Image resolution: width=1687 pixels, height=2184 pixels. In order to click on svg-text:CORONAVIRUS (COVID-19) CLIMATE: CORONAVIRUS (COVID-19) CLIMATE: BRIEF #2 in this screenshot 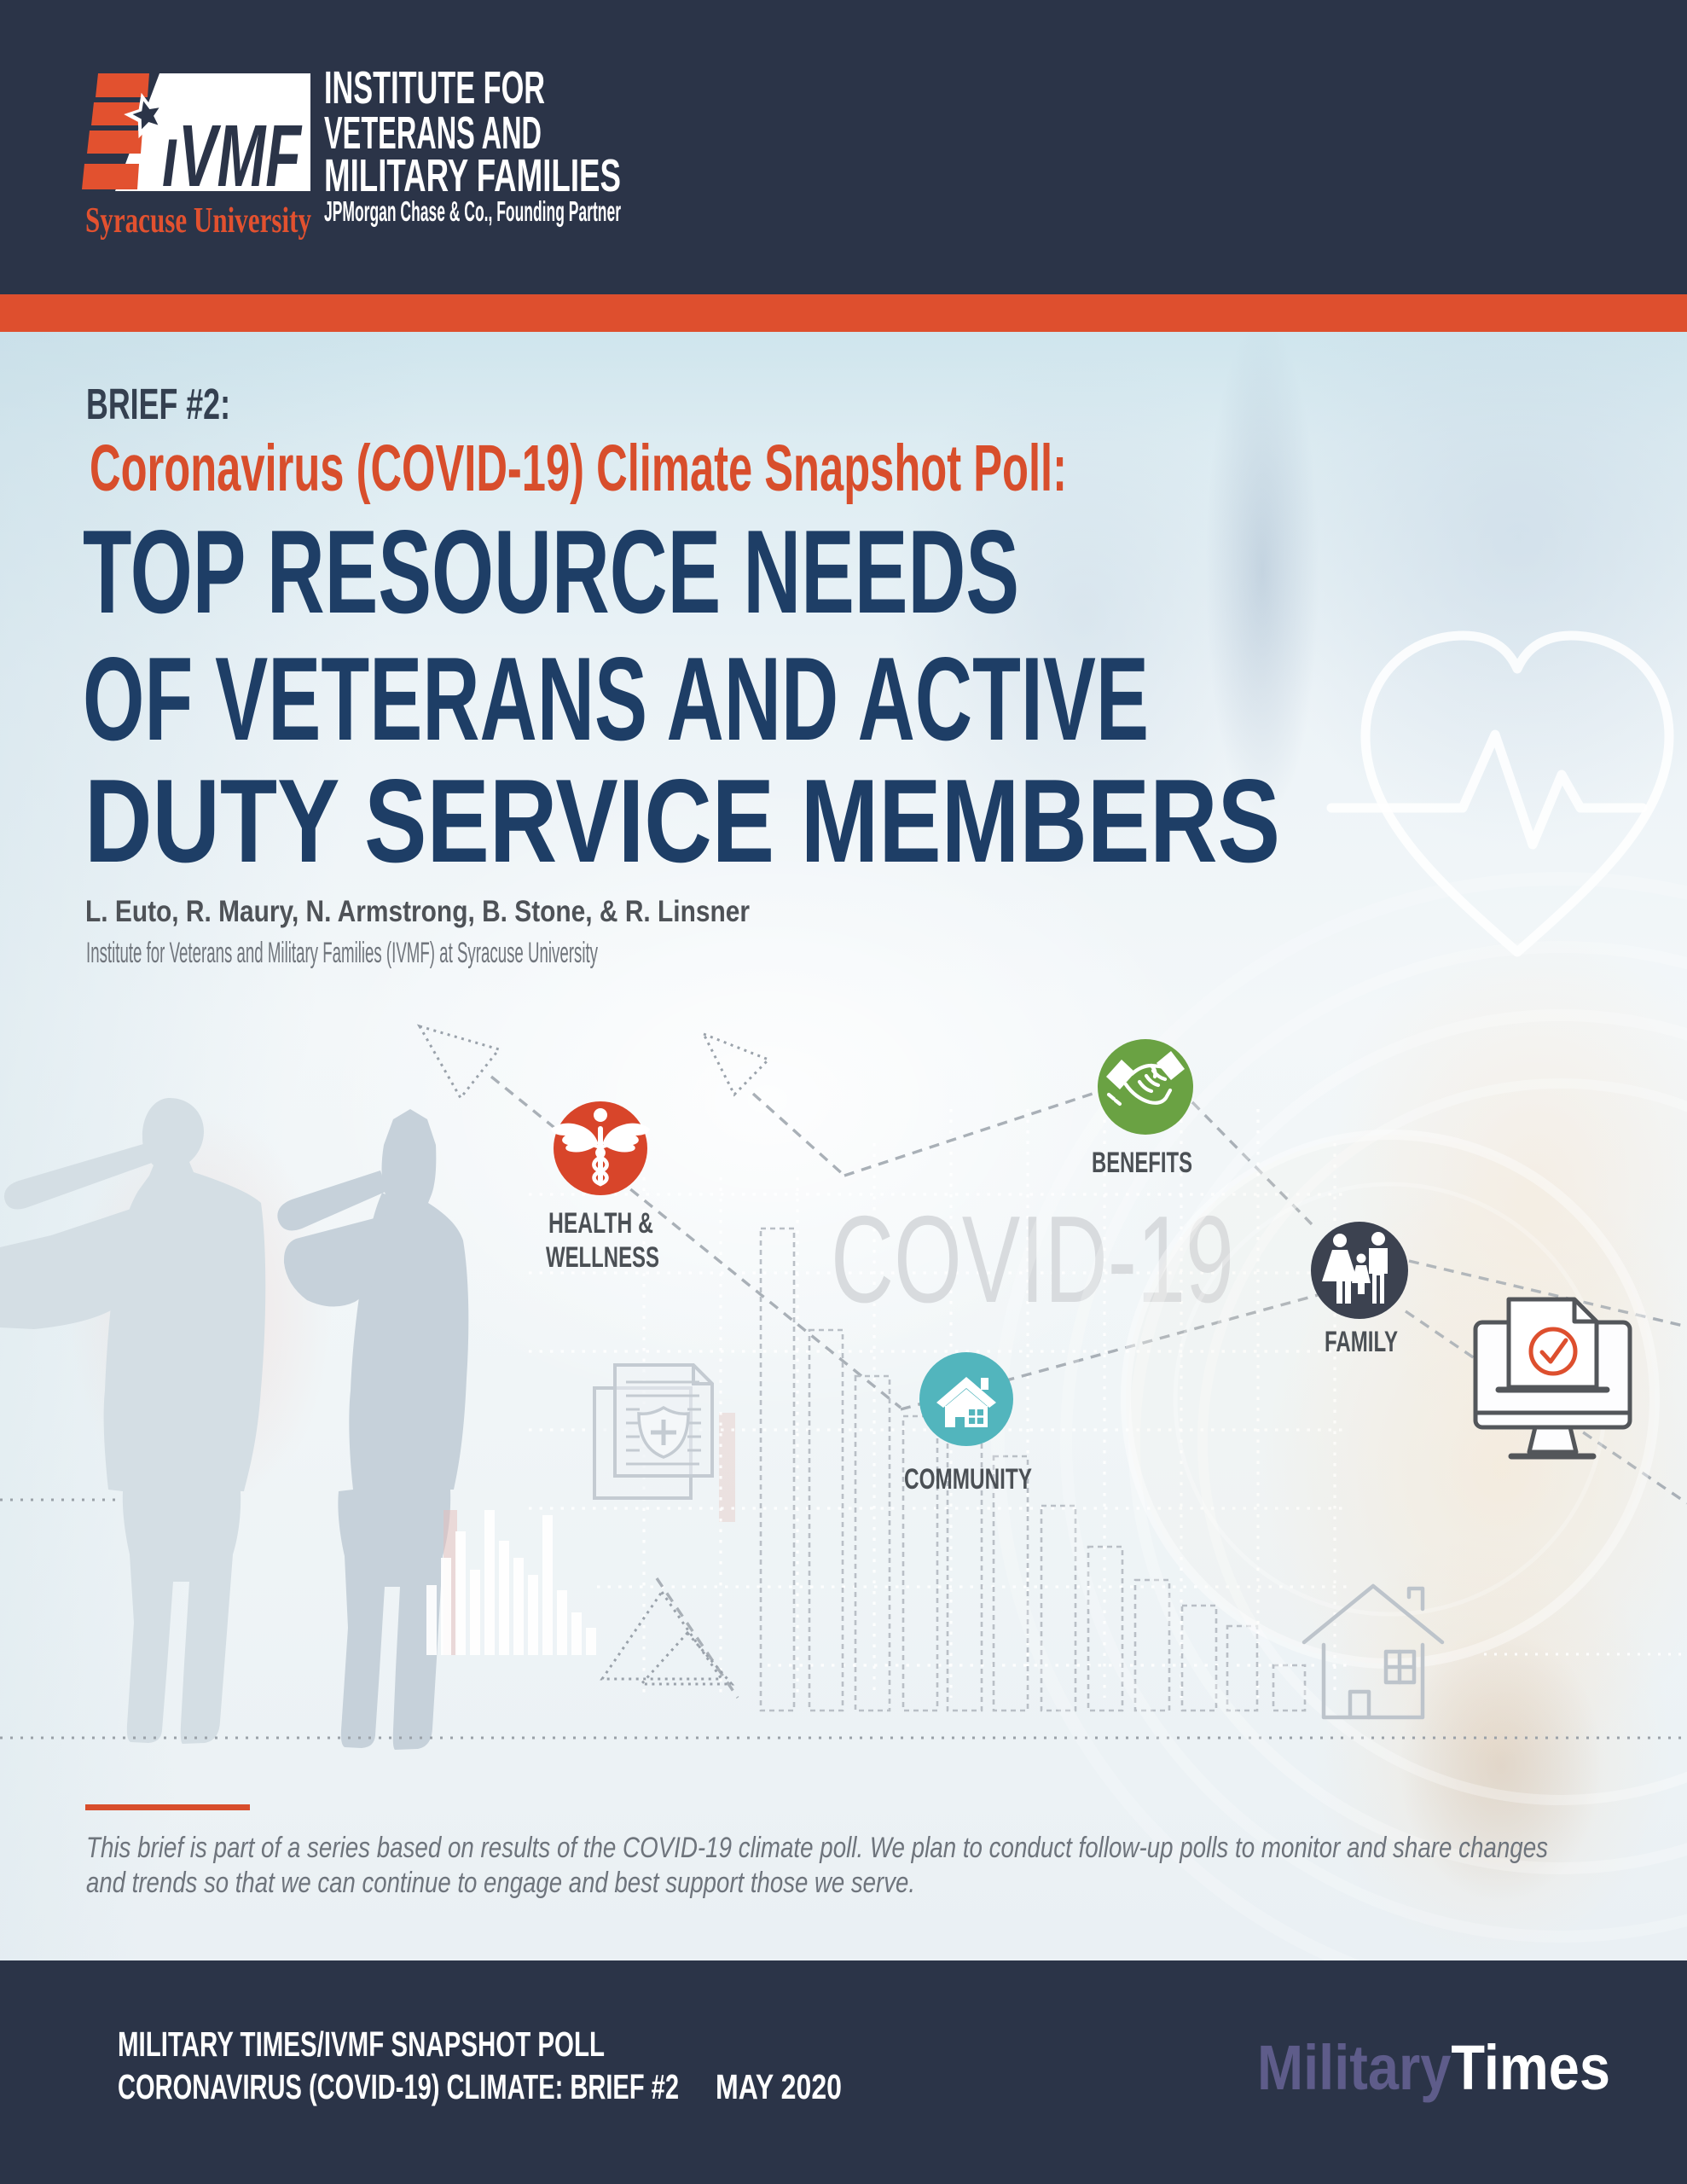, I will do `click(399, 2086)`.